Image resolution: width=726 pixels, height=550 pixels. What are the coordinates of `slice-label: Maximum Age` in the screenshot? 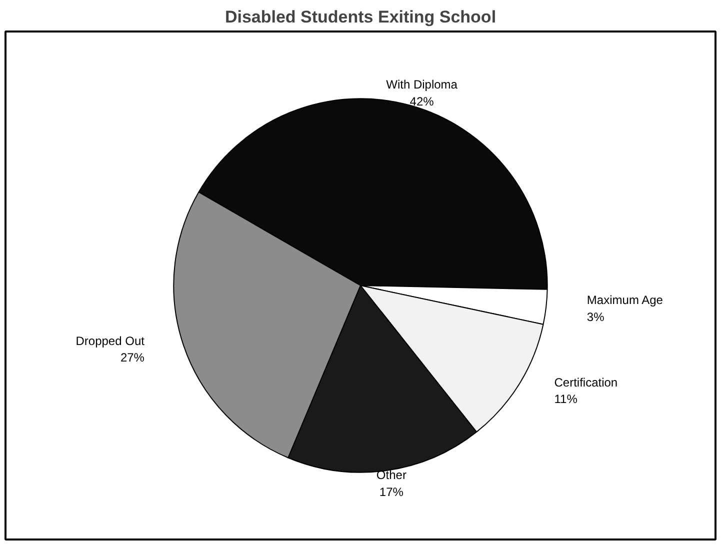 It's located at (625, 300).